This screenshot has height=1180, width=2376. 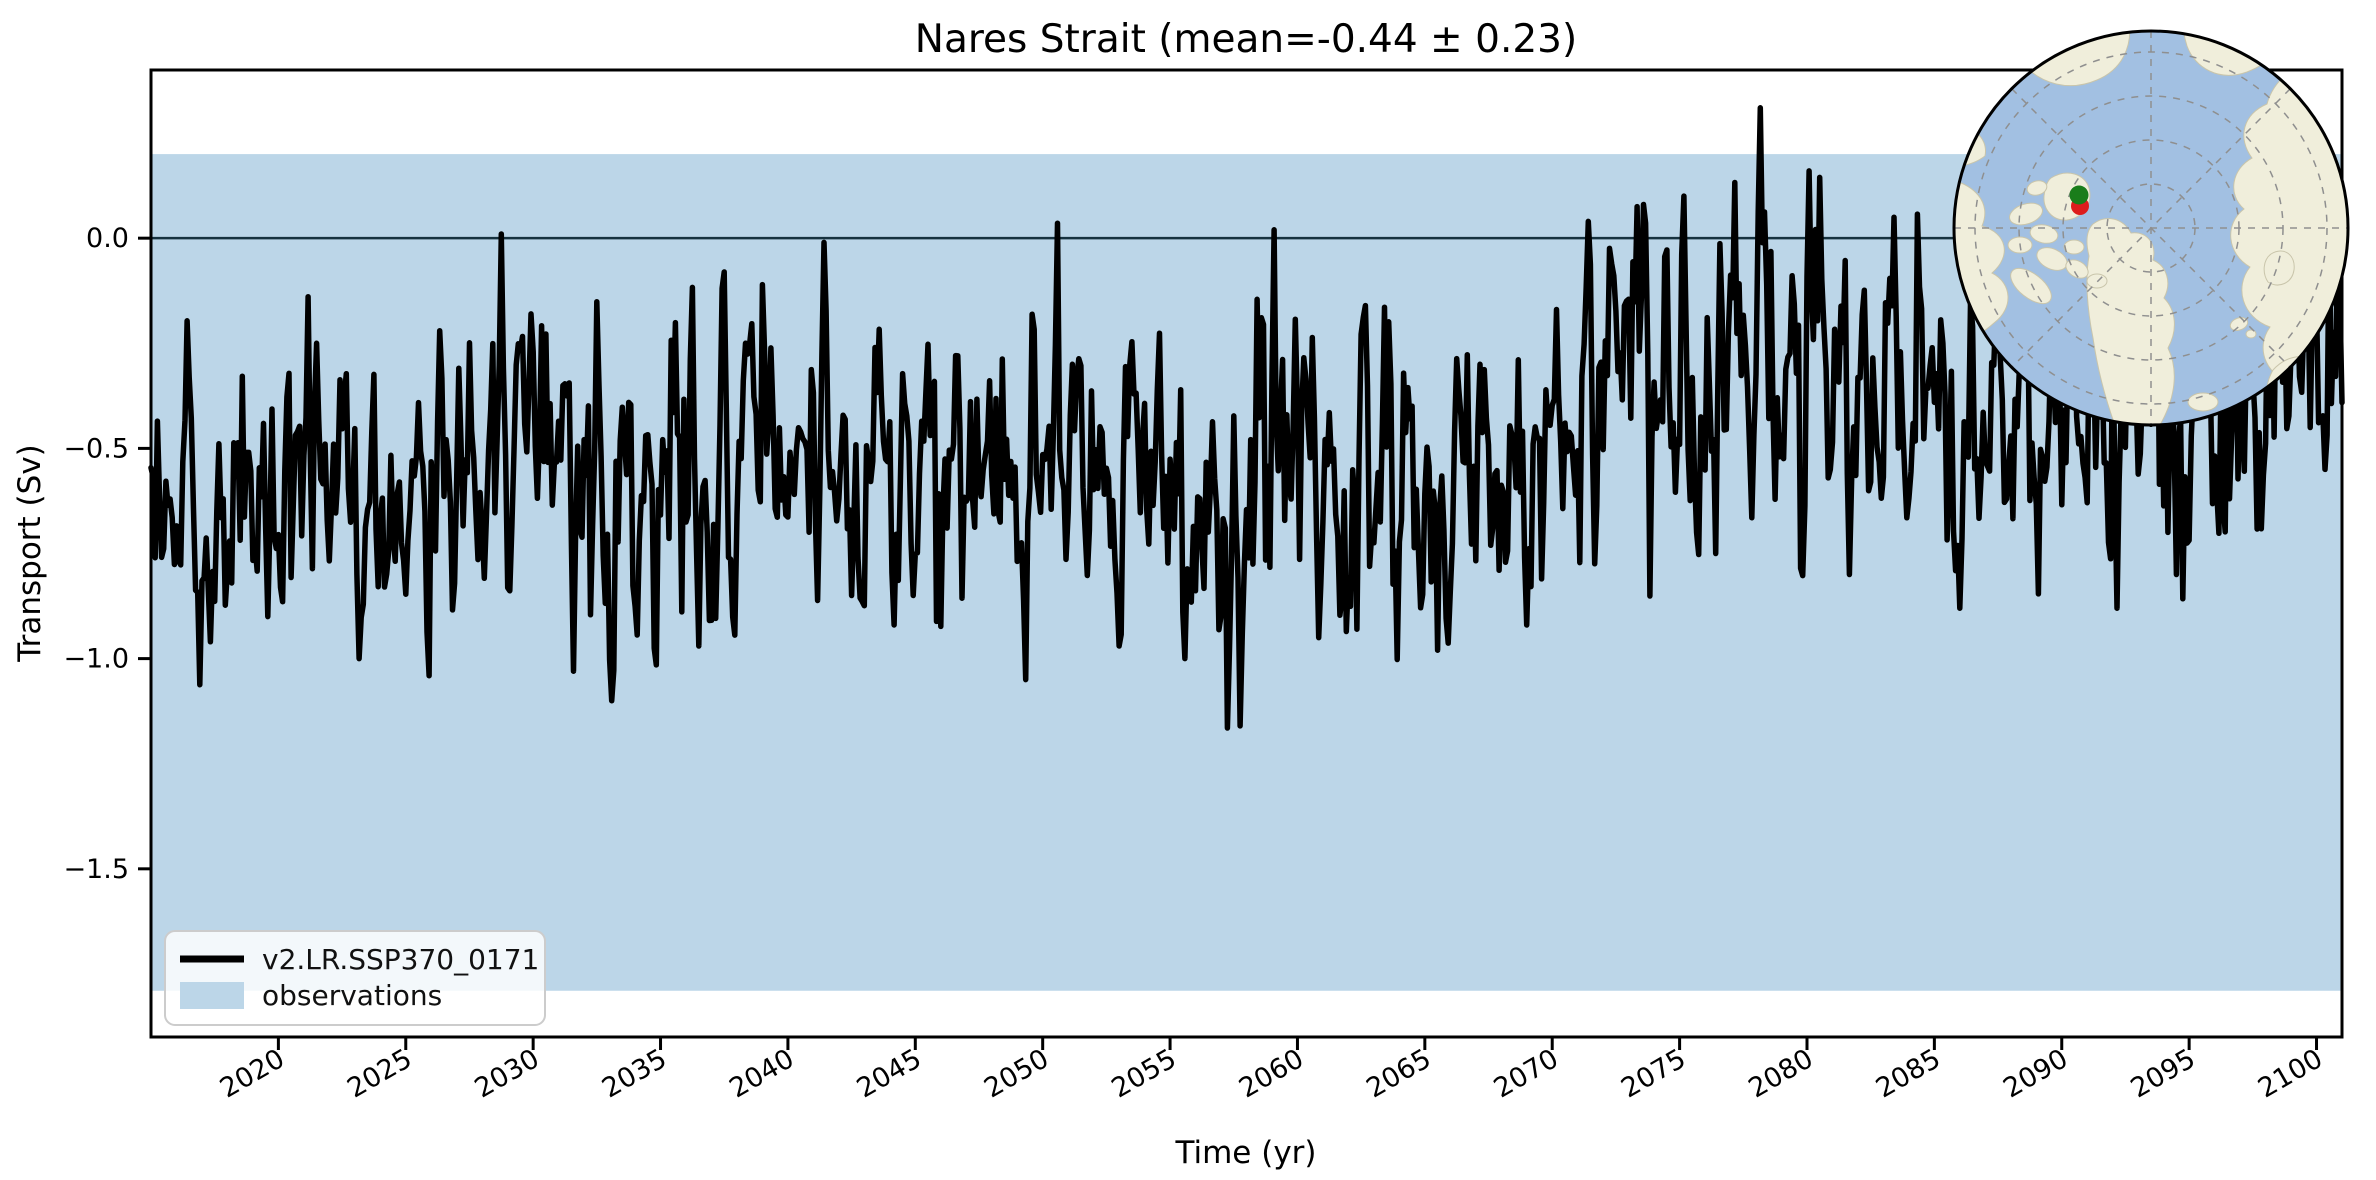 What do you see at coordinates (1246, 39) in the screenshot?
I see `chart-title: Nares Strait (mean=-0.44 ± 0.23)` at bounding box center [1246, 39].